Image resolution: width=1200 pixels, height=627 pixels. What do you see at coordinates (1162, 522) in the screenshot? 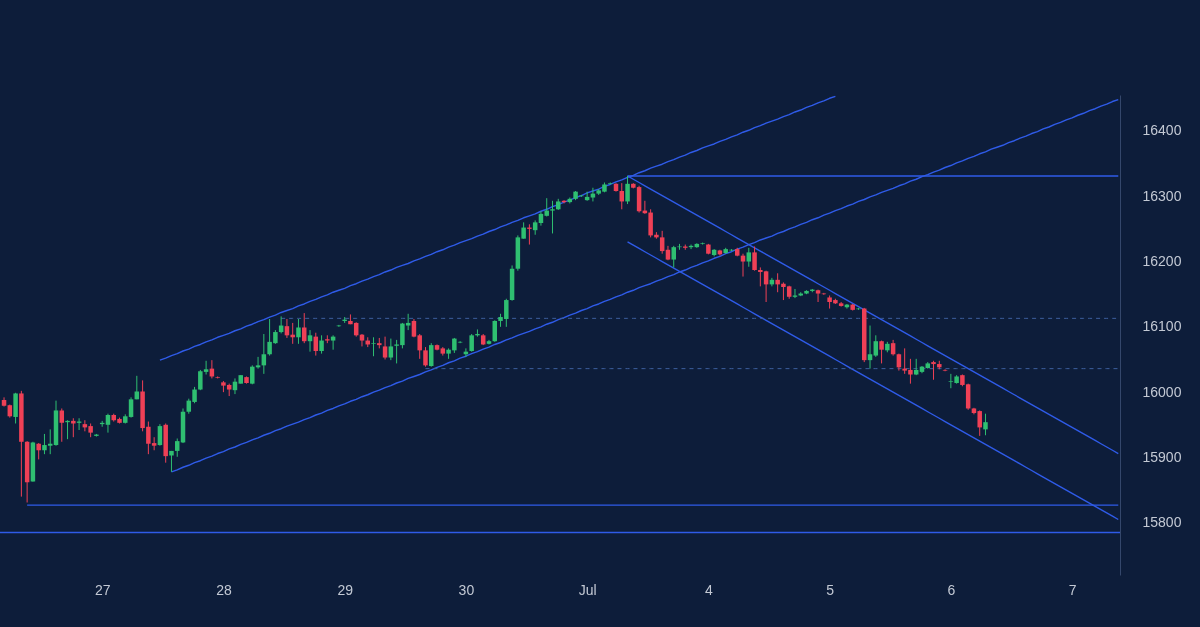
I see `y-tick-label: 15800` at bounding box center [1162, 522].